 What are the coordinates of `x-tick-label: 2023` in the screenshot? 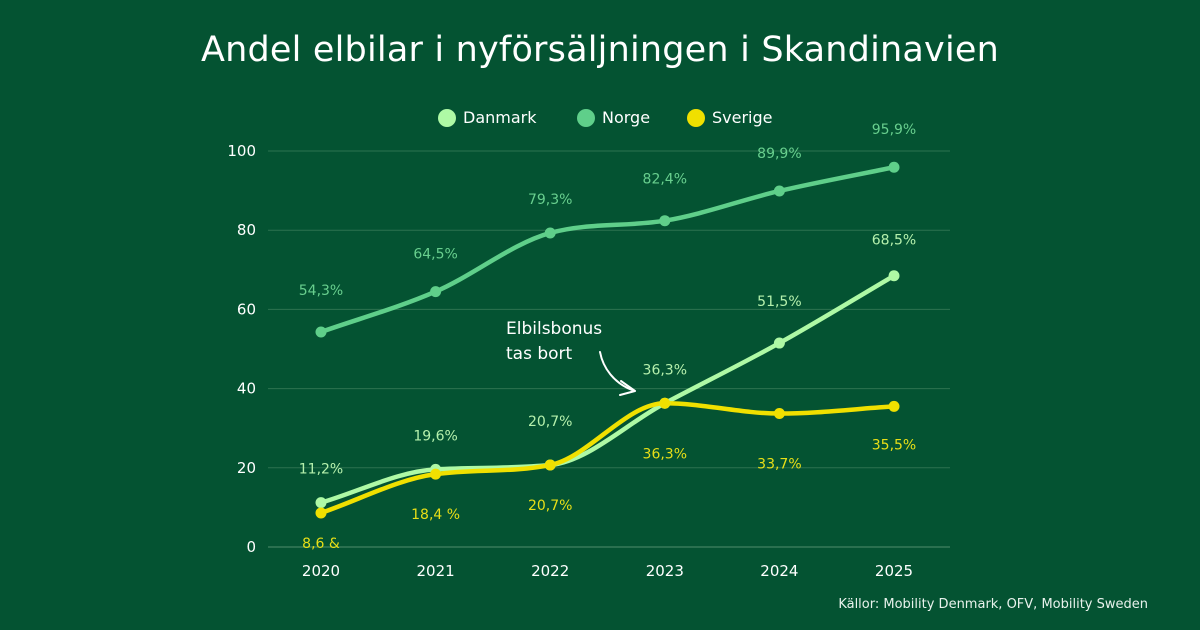 It's located at (665, 571).